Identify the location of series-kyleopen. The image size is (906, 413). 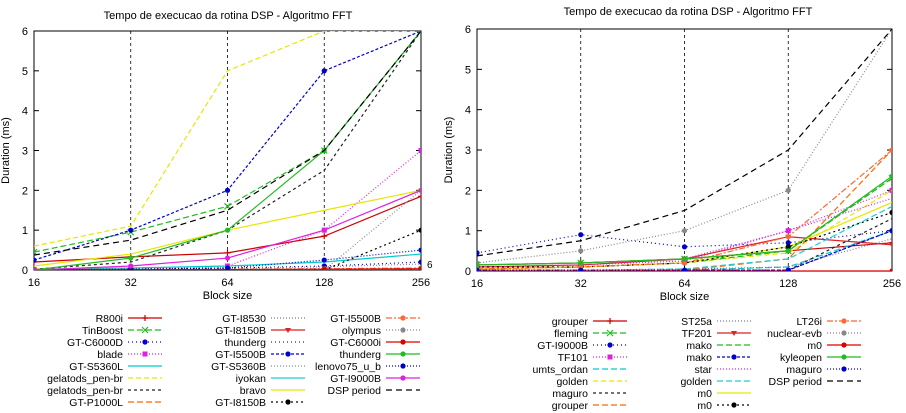
(684, 220).